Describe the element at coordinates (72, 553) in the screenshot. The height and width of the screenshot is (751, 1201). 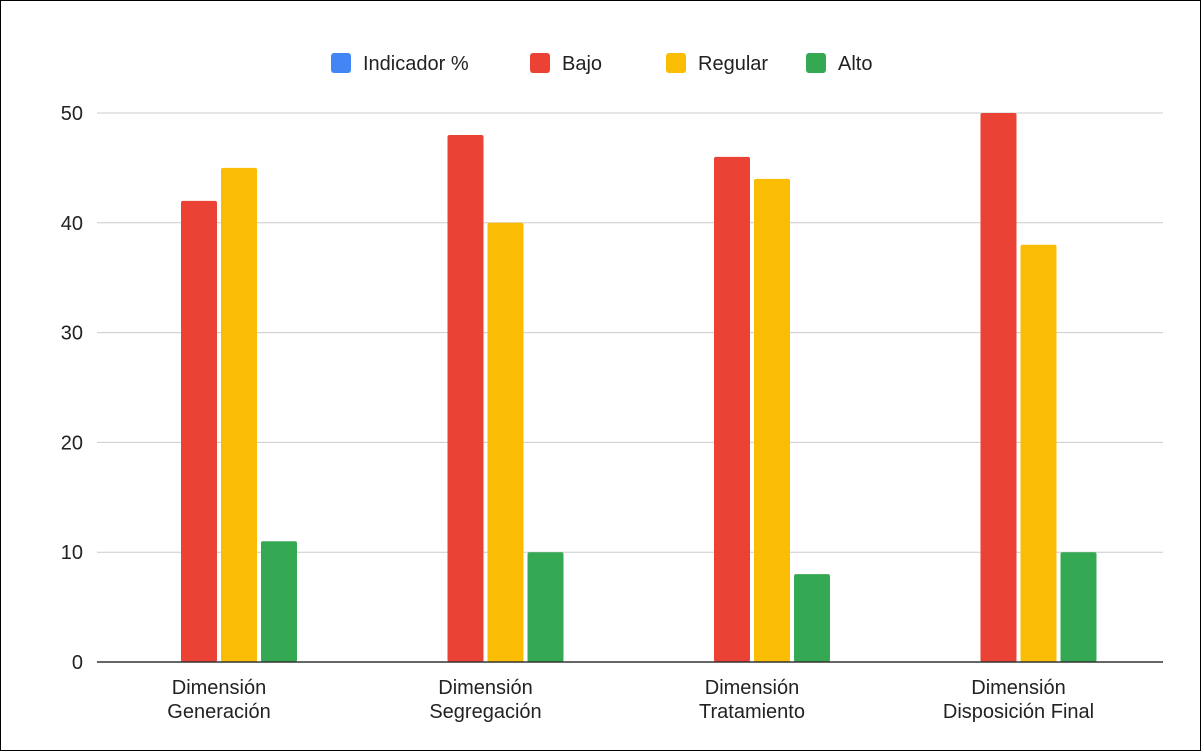
I see `y-tick-label-10: 10` at that location.